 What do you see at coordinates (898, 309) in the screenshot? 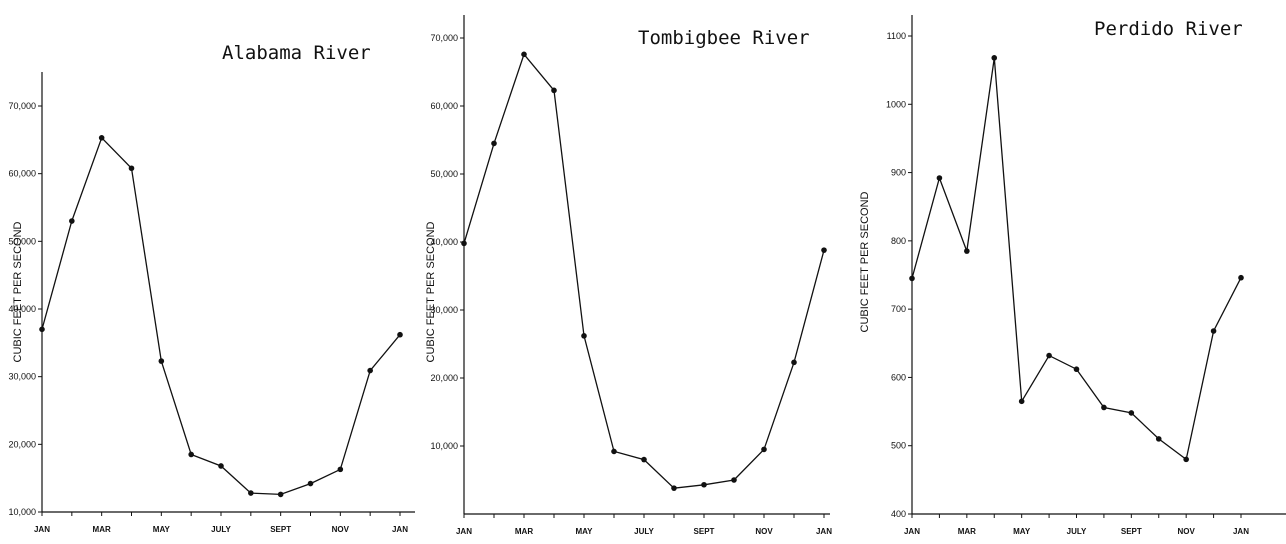
I see `y-tick-label: 700` at bounding box center [898, 309].